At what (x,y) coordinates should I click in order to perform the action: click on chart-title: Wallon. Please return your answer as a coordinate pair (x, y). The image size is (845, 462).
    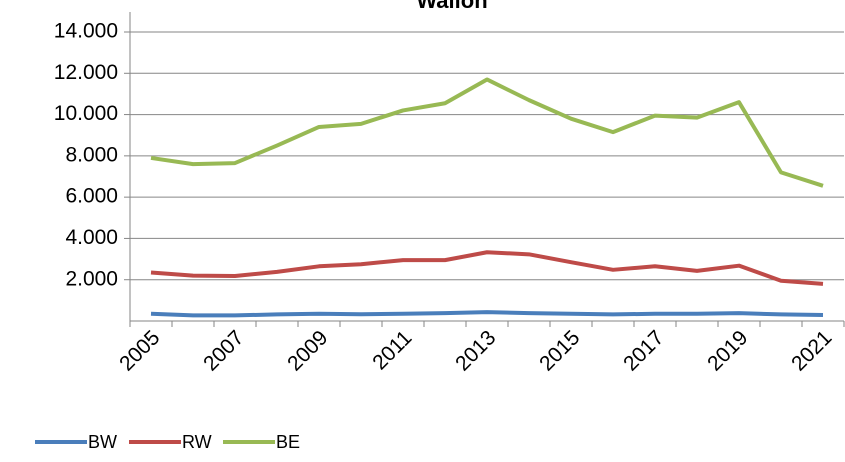
    Looking at the image, I should click on (451, 6).